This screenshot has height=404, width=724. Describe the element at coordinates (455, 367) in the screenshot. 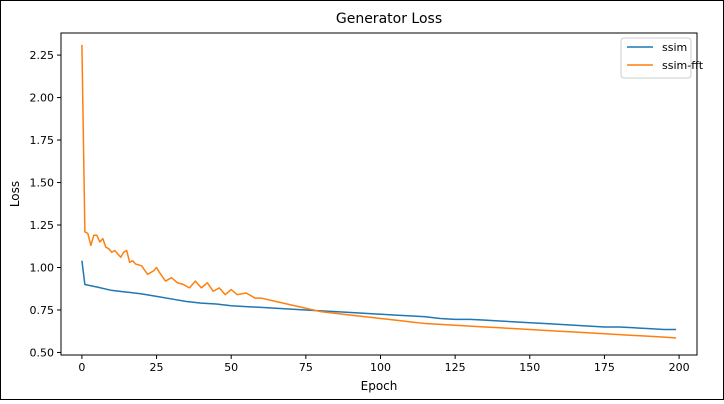

I see `x-tick-label: 125` at that location.